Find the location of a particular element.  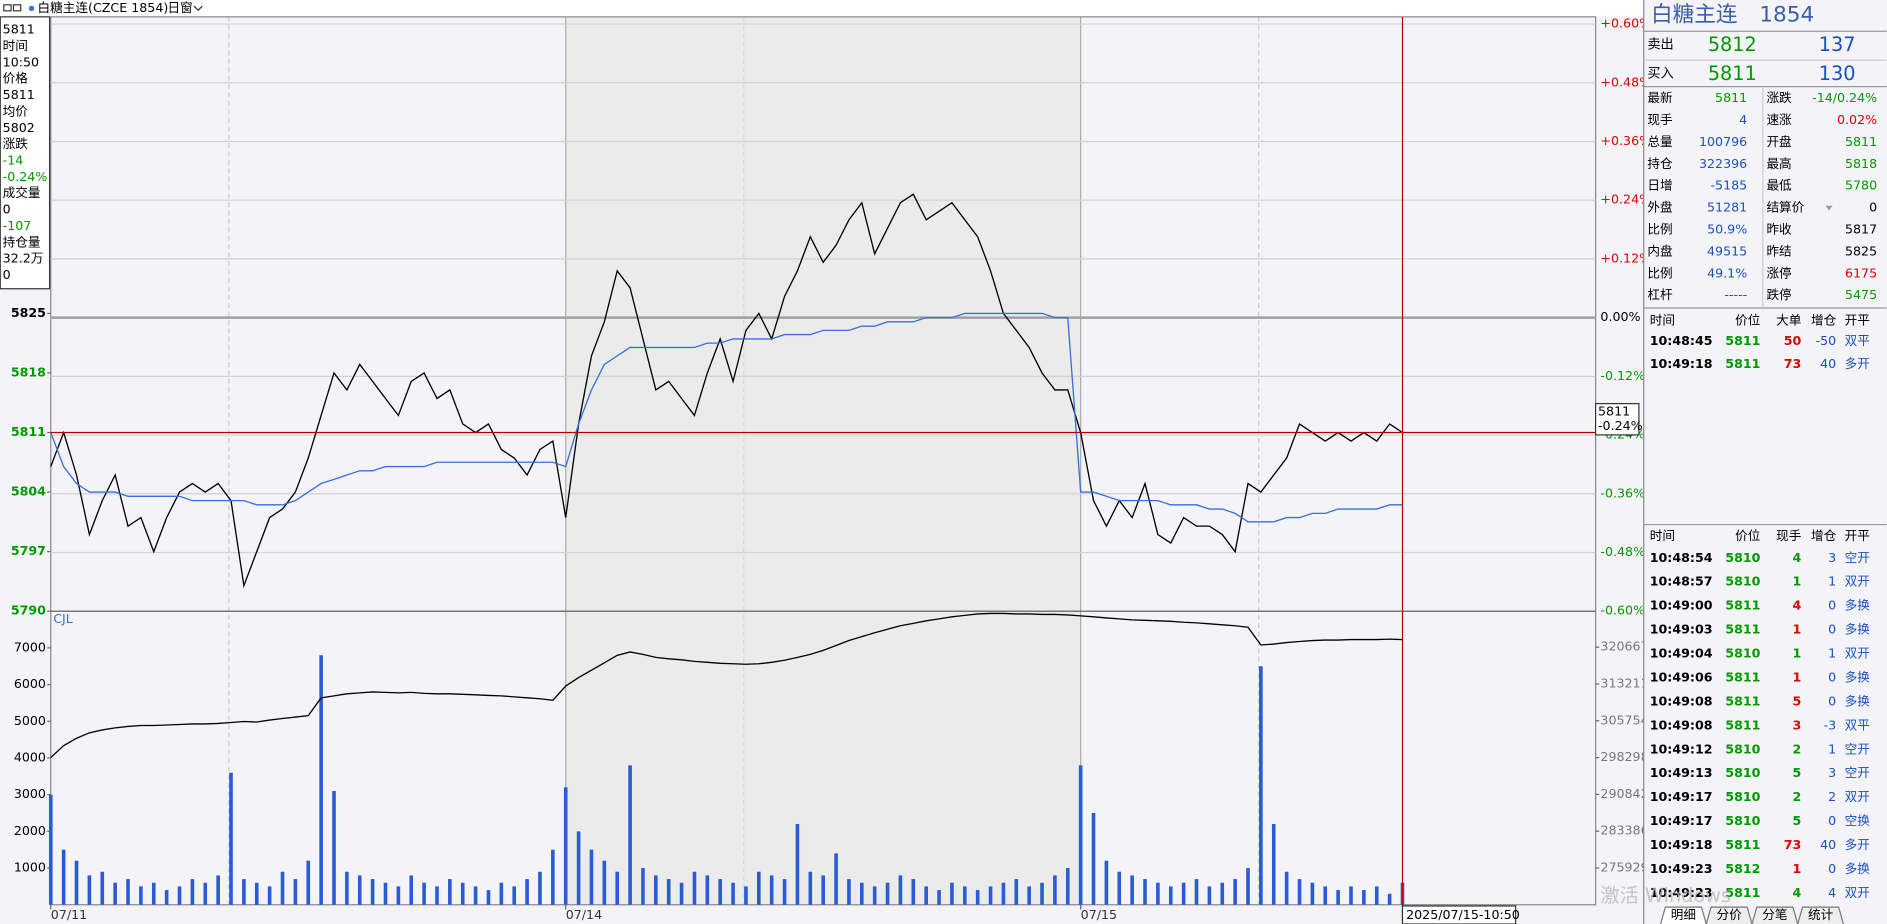

y2-tick-label: 0.00% is located at coordinates (1620, 316).